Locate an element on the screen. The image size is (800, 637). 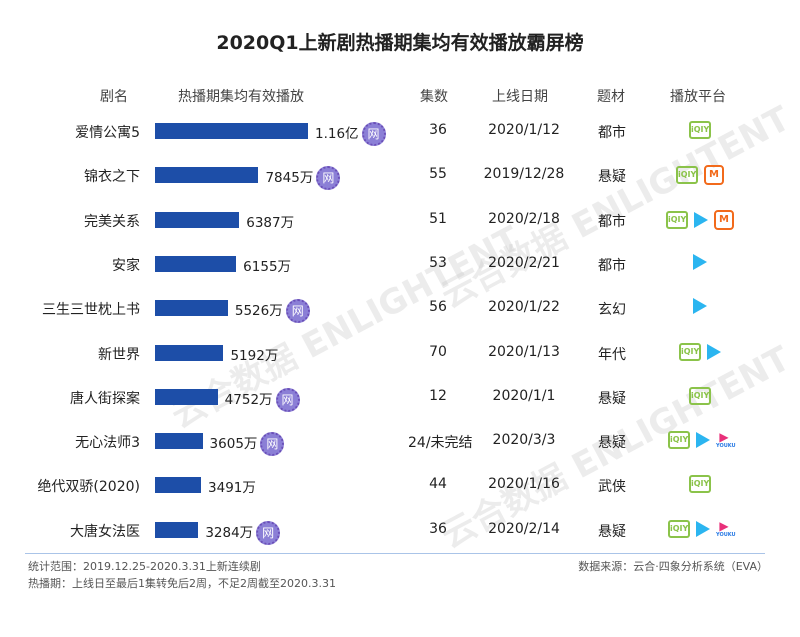
footer-divider is located at coordinates (395, 553).